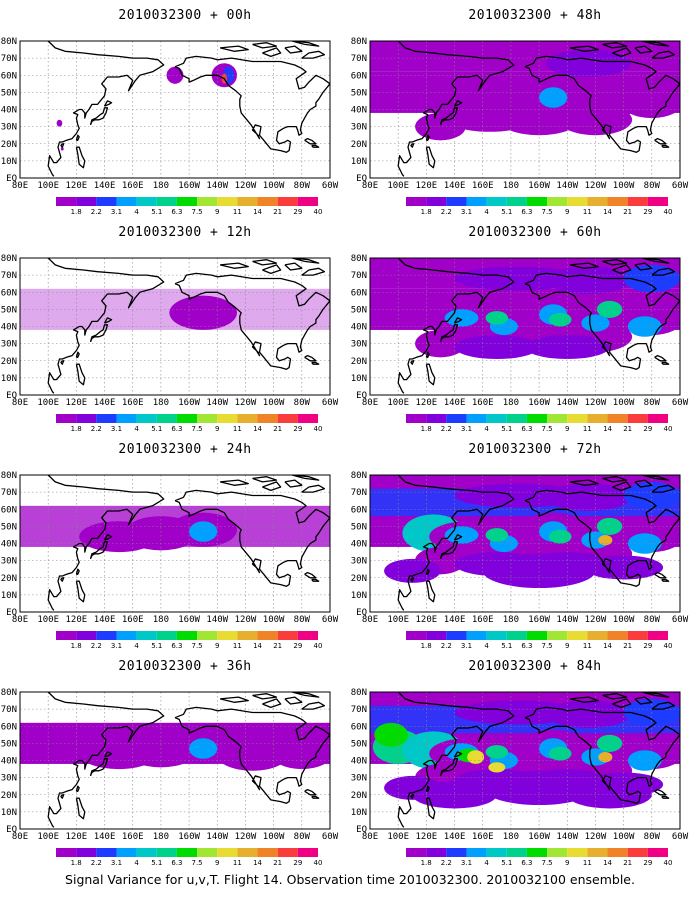  Describe the element at coordinates (189, 206) in the screenshot. I see `colorbar: 1.8 2.2 3.1 4 5.1 6.3 7.5 9 11 14 21 29 40` at that location.